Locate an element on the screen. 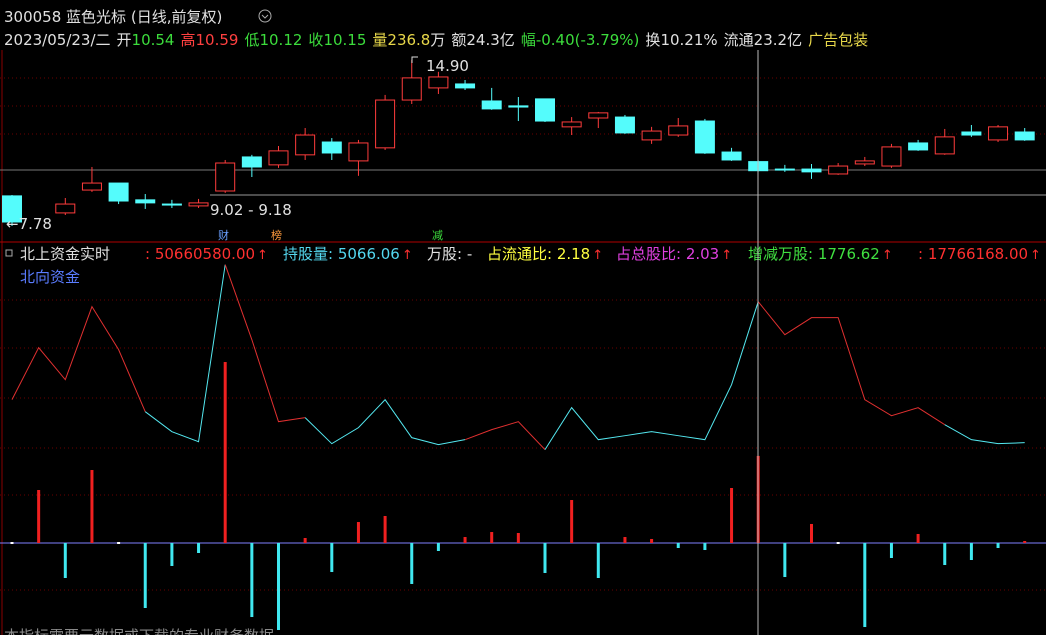 The width and height of the screenshot is (1046, 635). high-flag is located at coordinates (414, 59).